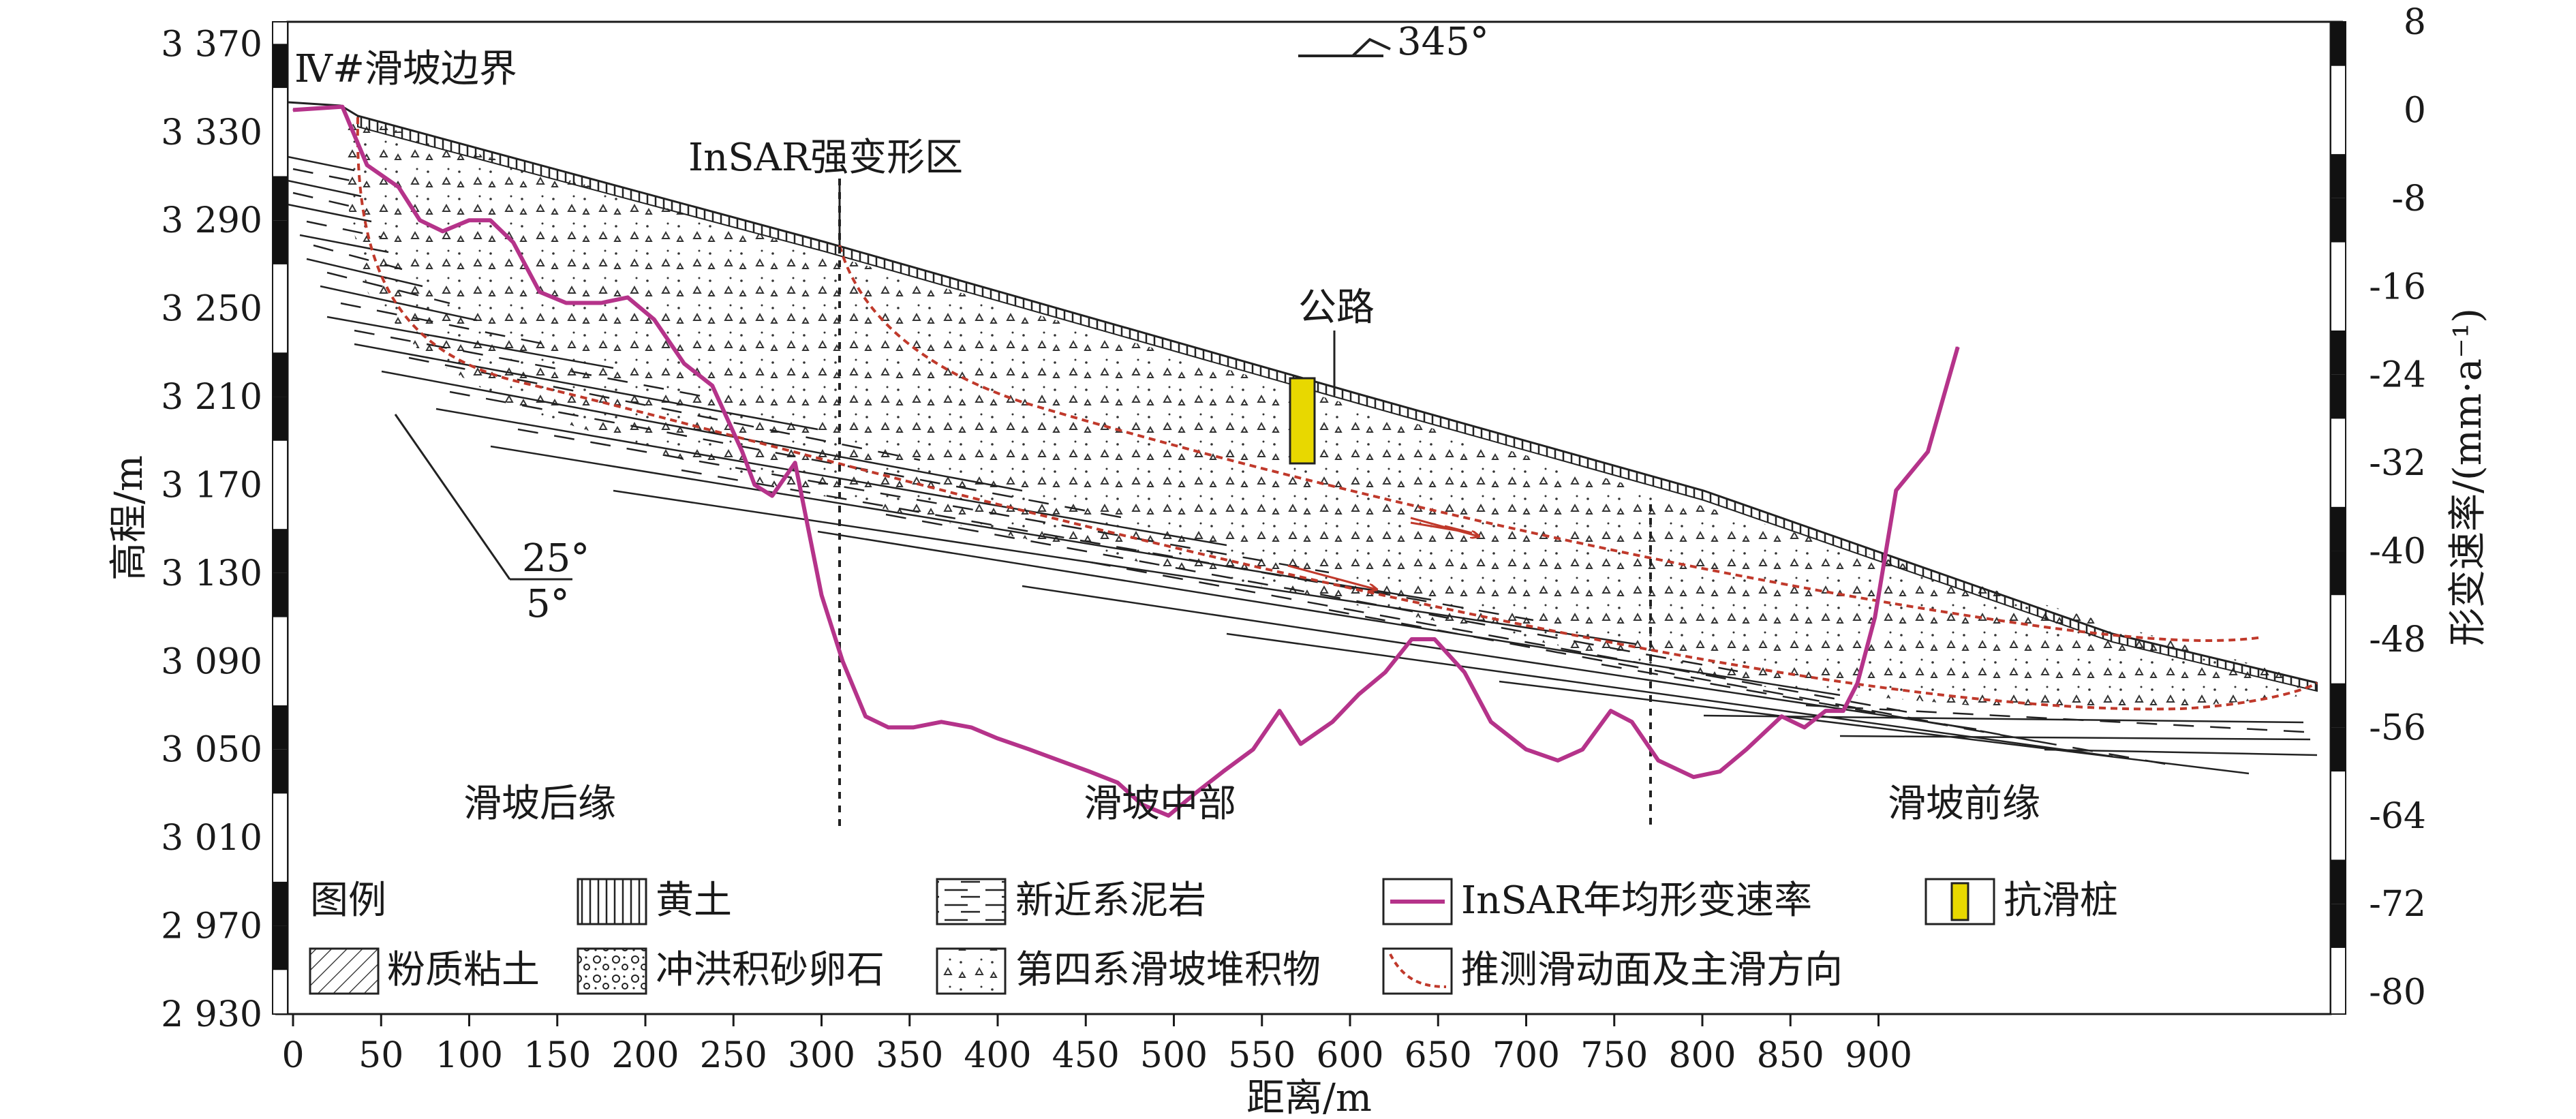 The height and width of the screenshot is (1119, 2576). Describe the element at coordinates (2397, 375) in the screenshot. I see `y-right-tick-label: -24` at that location.